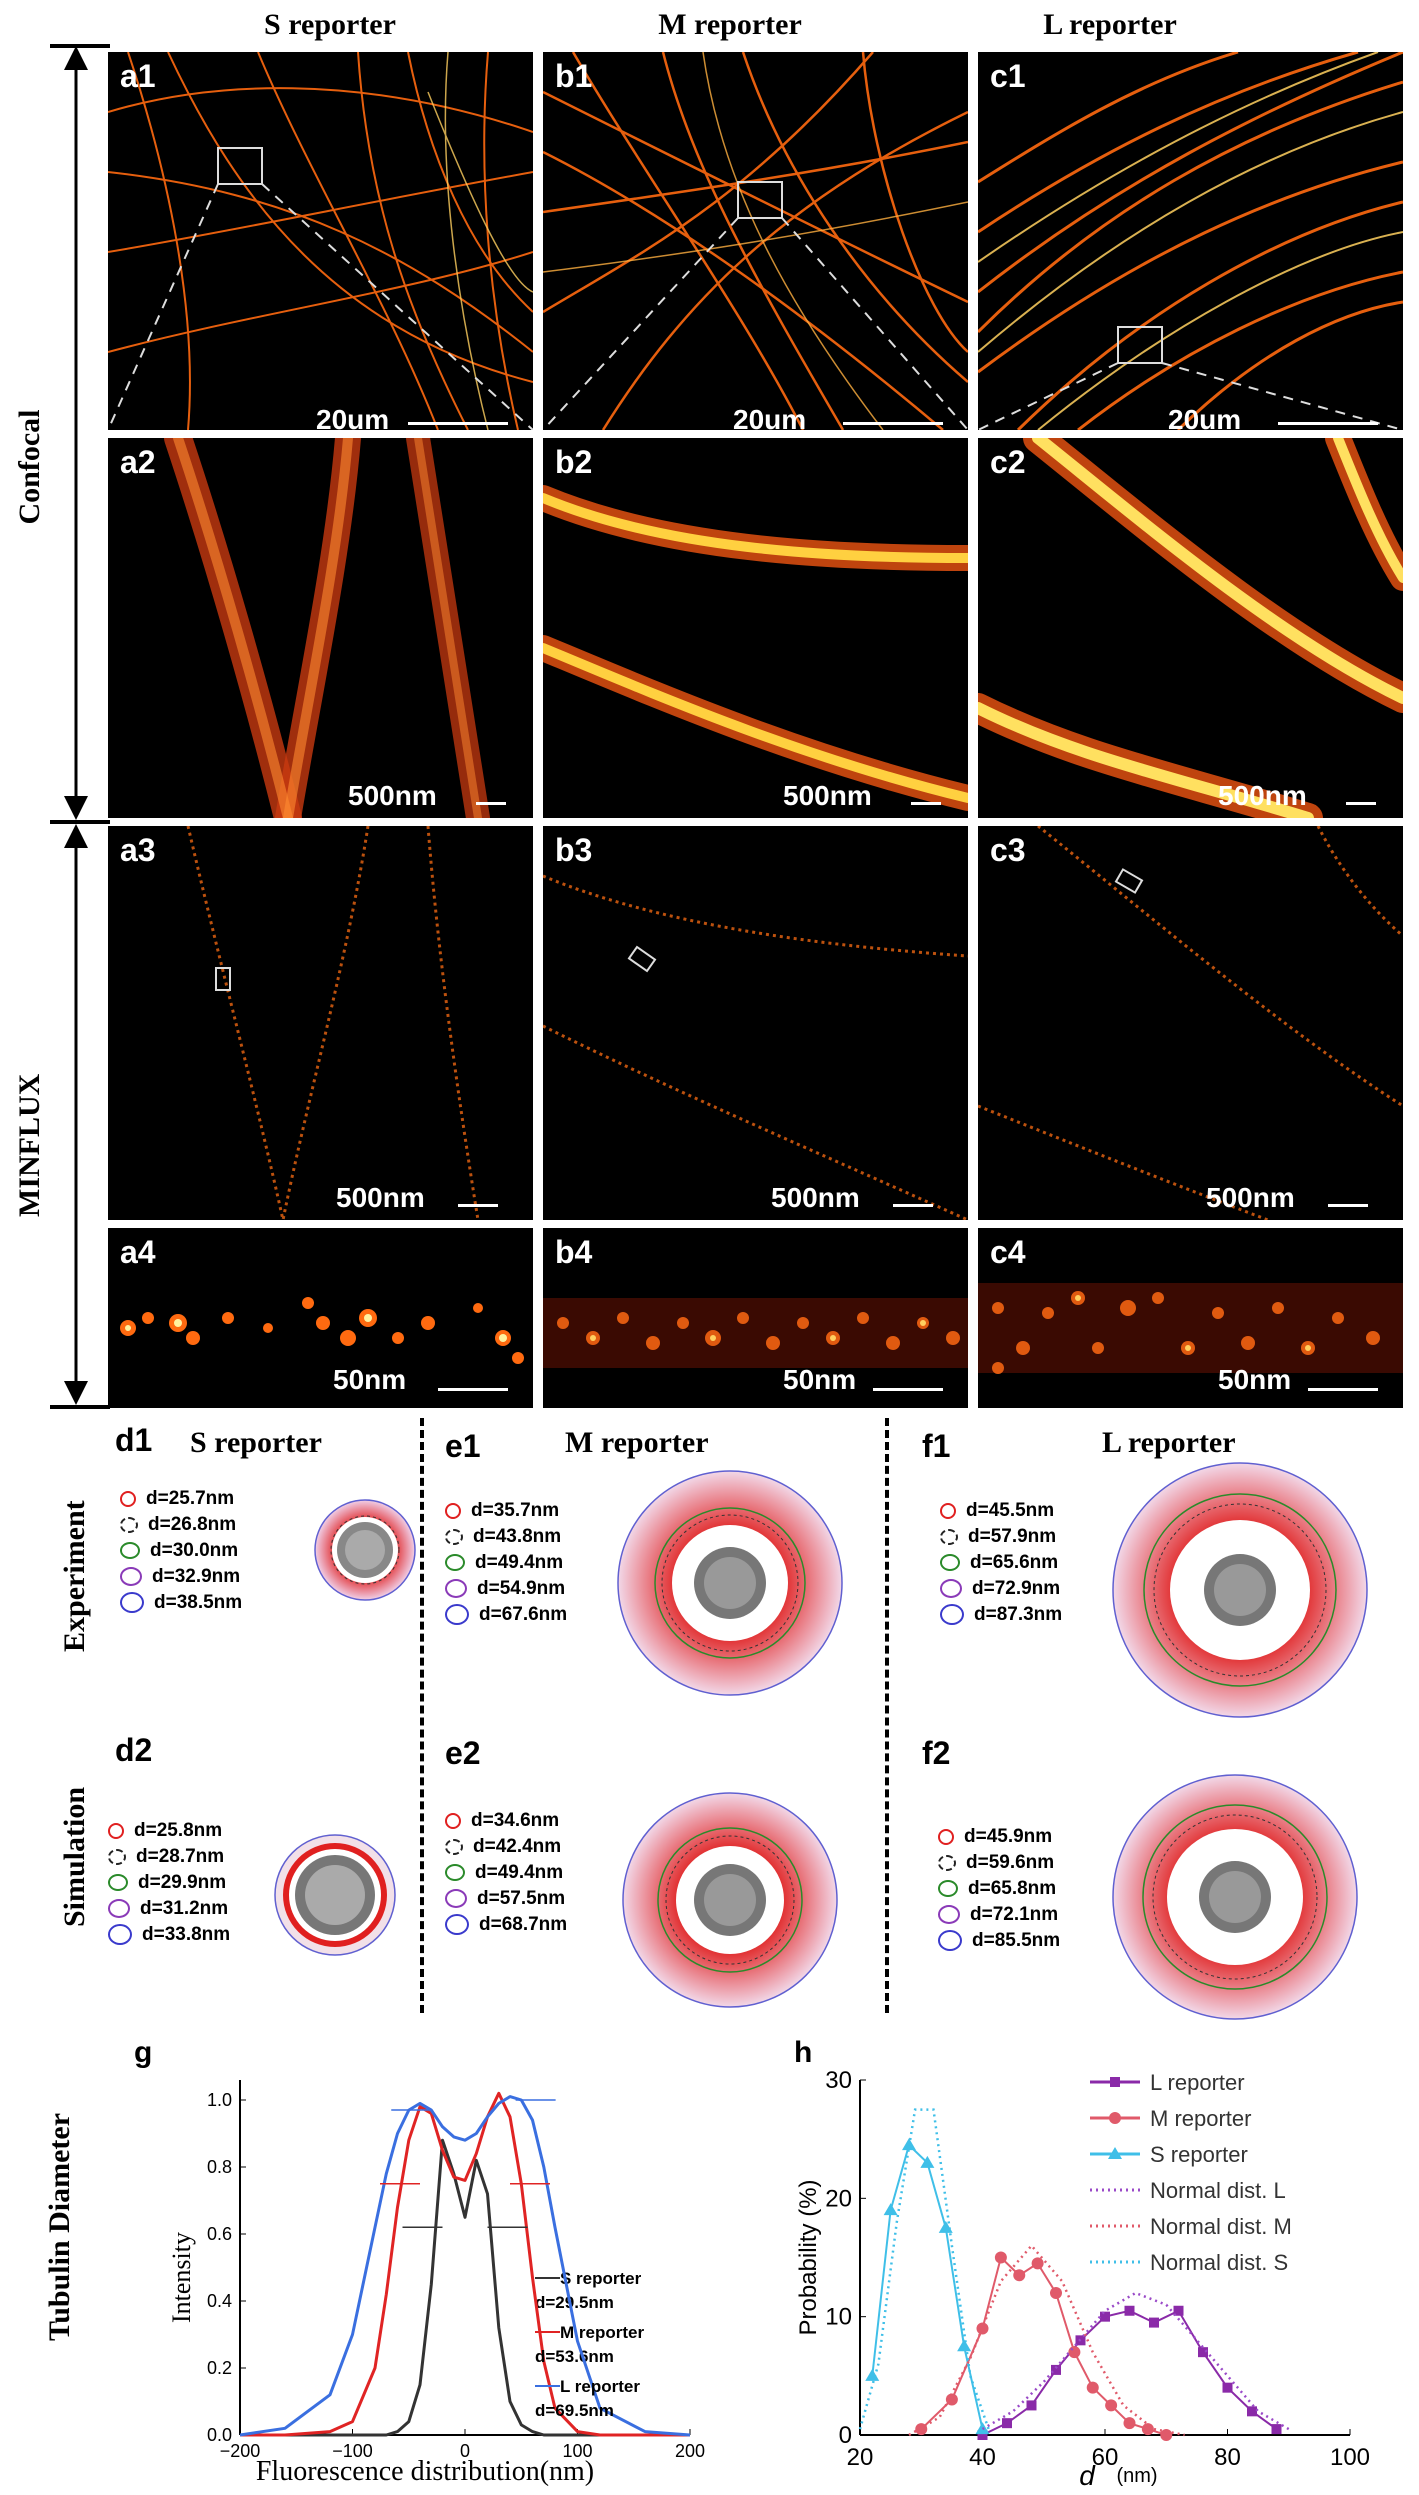  I want to click on scale-label-a2: 500nm, so click(392, 795).